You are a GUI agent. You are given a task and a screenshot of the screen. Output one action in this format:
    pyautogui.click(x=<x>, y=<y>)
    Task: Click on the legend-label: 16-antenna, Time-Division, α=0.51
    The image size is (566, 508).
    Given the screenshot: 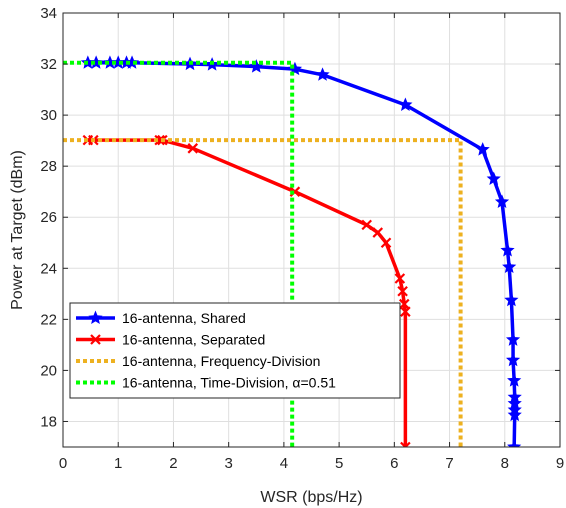 What is the action you would take?
    pyautogui.click(x=229, y=383)
    